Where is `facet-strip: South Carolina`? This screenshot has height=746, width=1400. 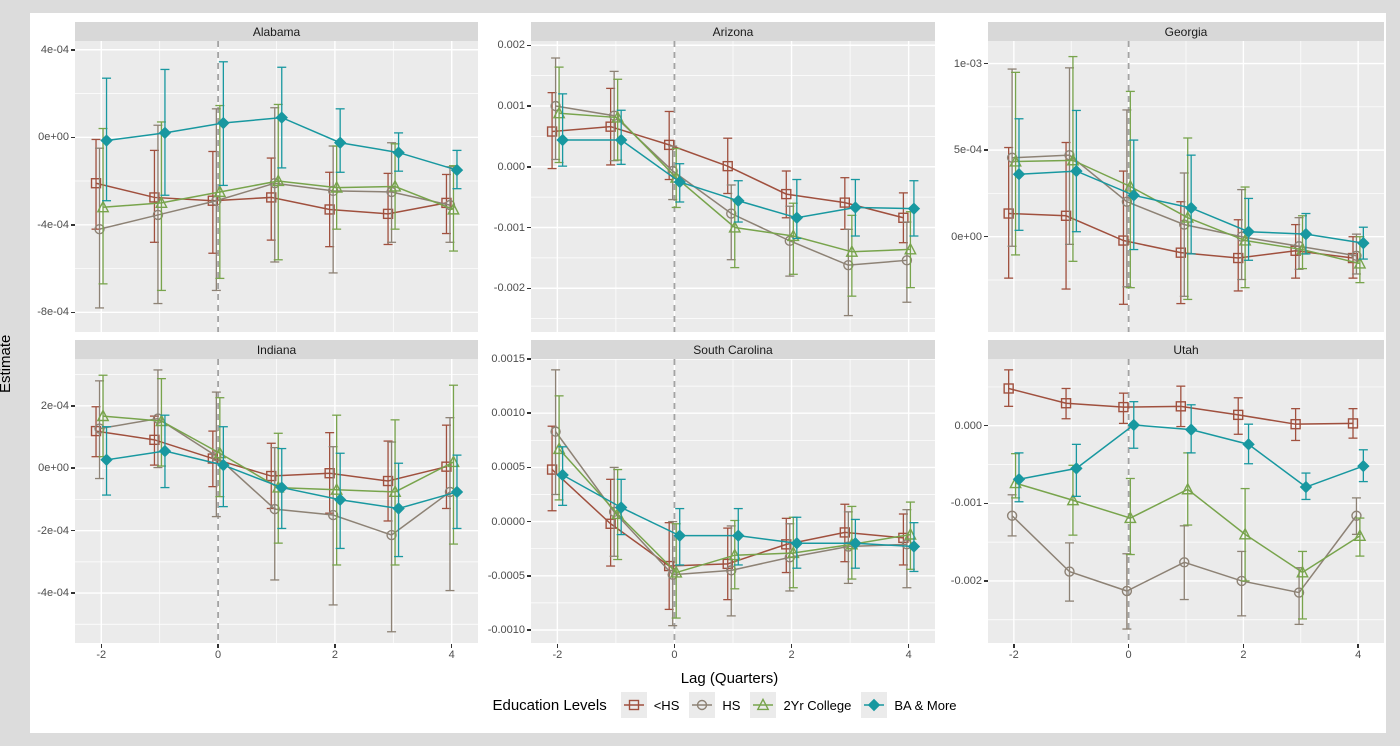 facet-strip: South Carolina is located at coordinates (733, 349).